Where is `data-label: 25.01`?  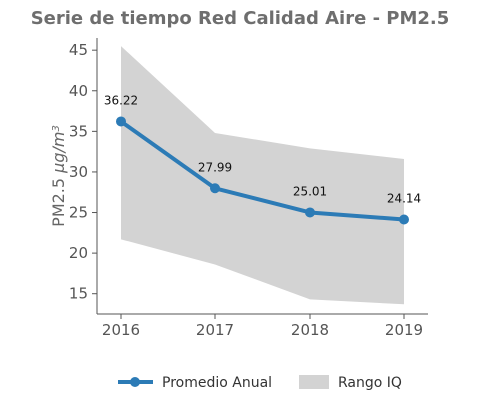
data-label: 25.01 is located at coordinates (310, 191).